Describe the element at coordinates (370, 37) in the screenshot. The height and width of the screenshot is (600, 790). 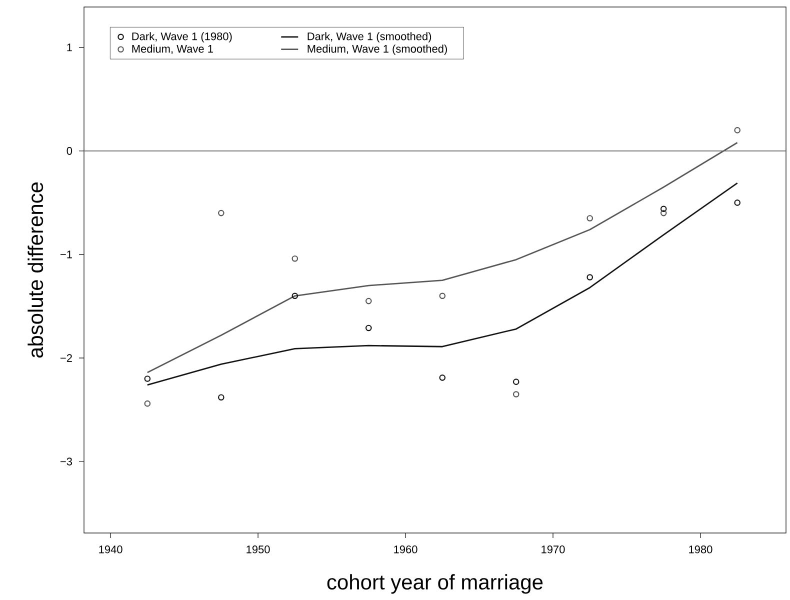
I see `legend-label: Dark, Wave 1 (smoothed)` at that location.